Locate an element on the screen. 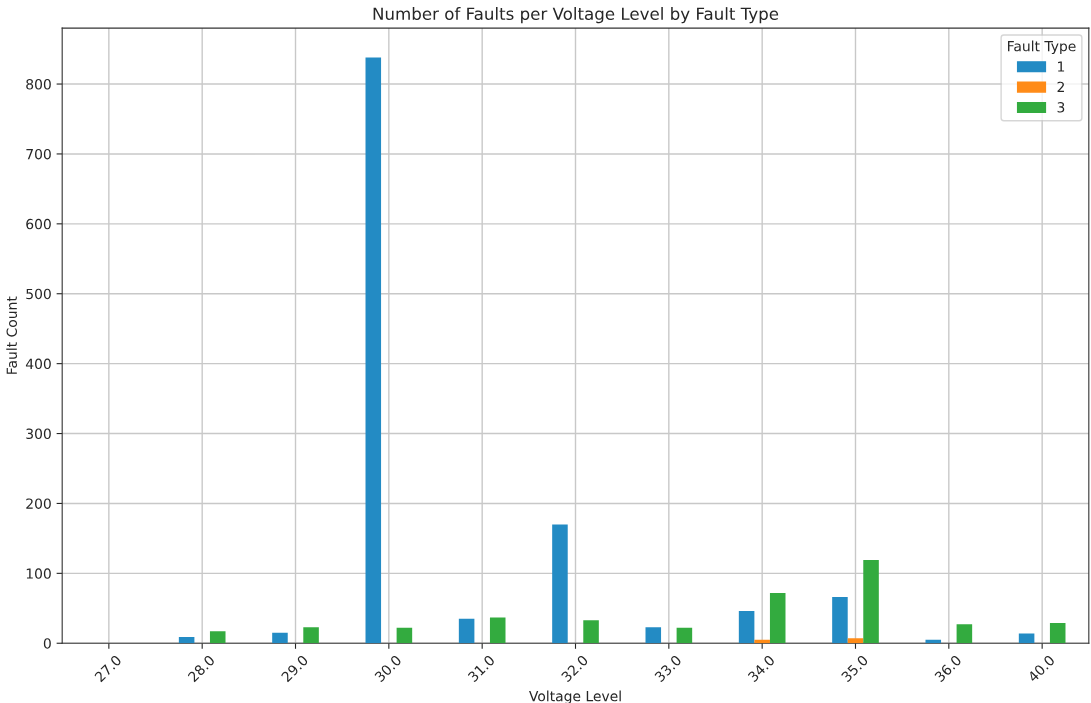 Image resolution: width=1091 pixels, height=703 pixels. y-tick-label: 400 is located at coordinates (38, 364).